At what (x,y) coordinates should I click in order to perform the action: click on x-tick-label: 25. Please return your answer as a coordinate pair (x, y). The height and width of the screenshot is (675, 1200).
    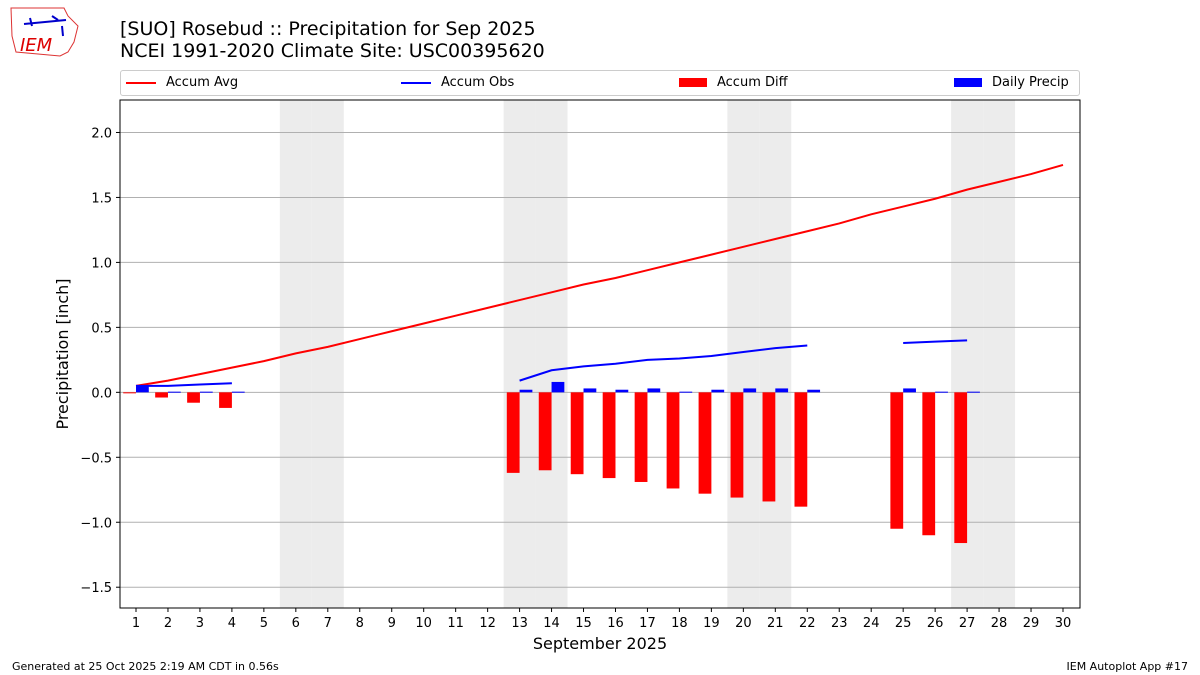
    Looking at the image, I should click on (903, 623).